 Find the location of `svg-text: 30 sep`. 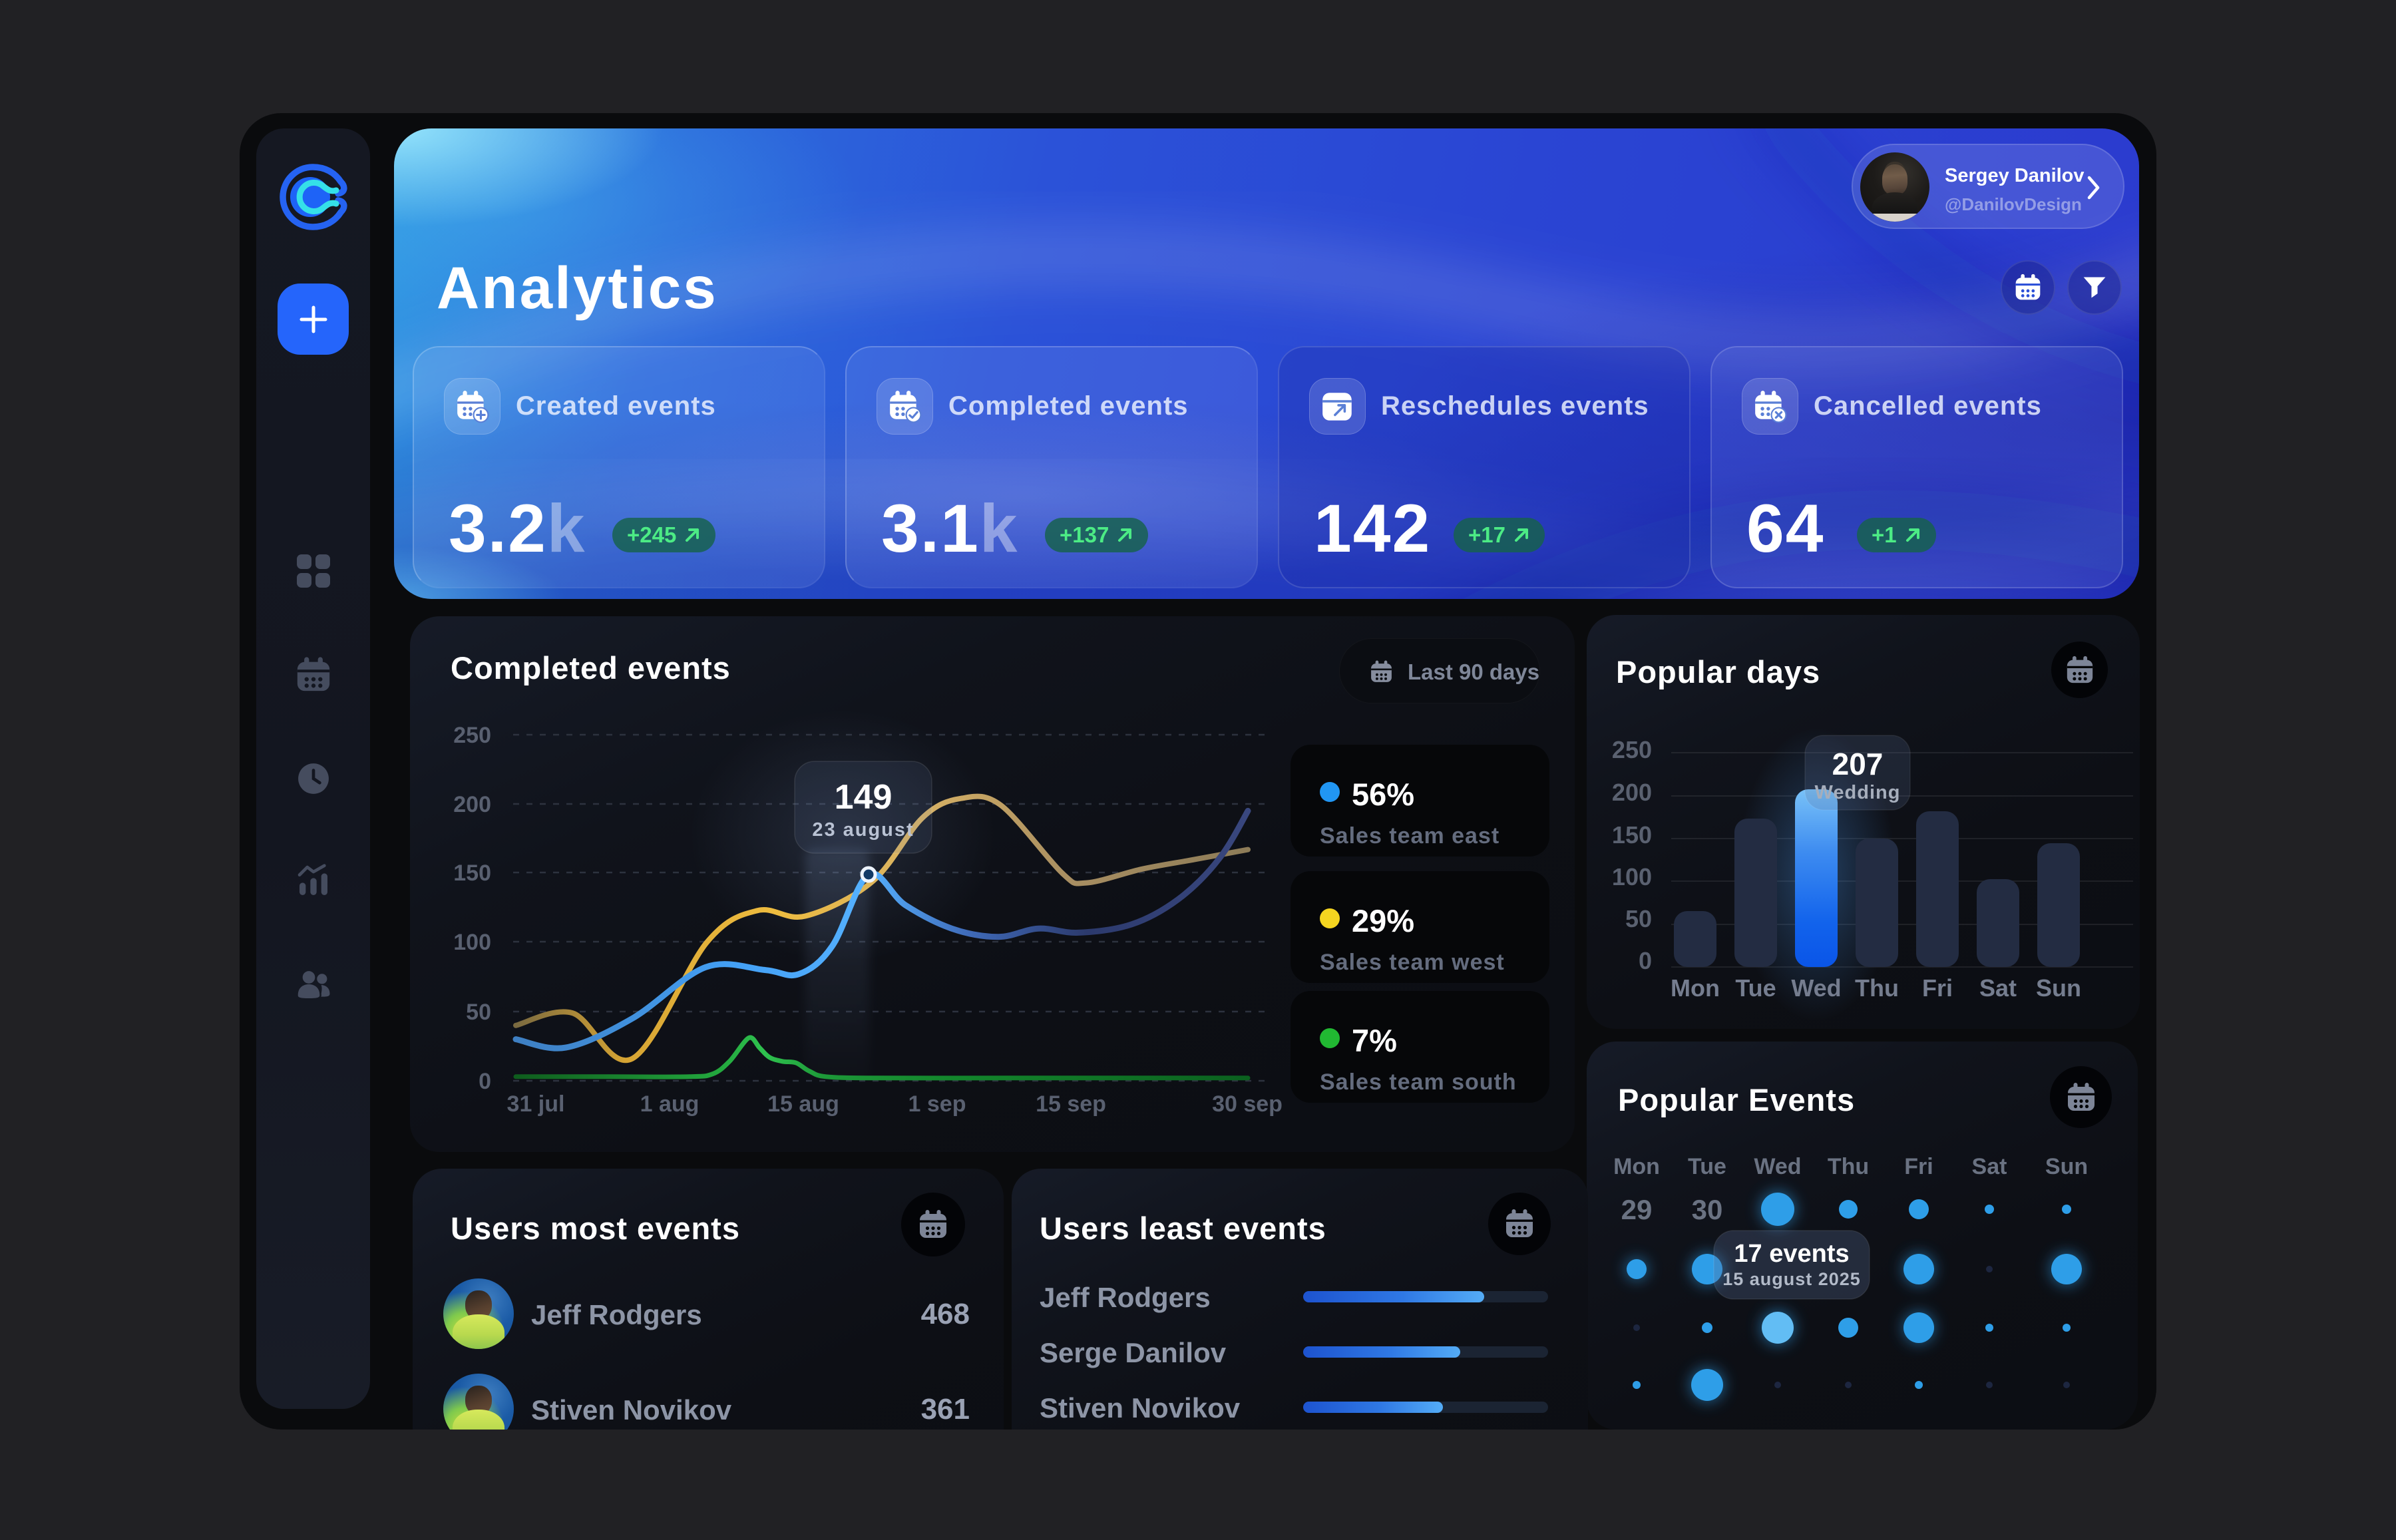

svg-text: 30 sep is located at coordinates (1247, 1104).